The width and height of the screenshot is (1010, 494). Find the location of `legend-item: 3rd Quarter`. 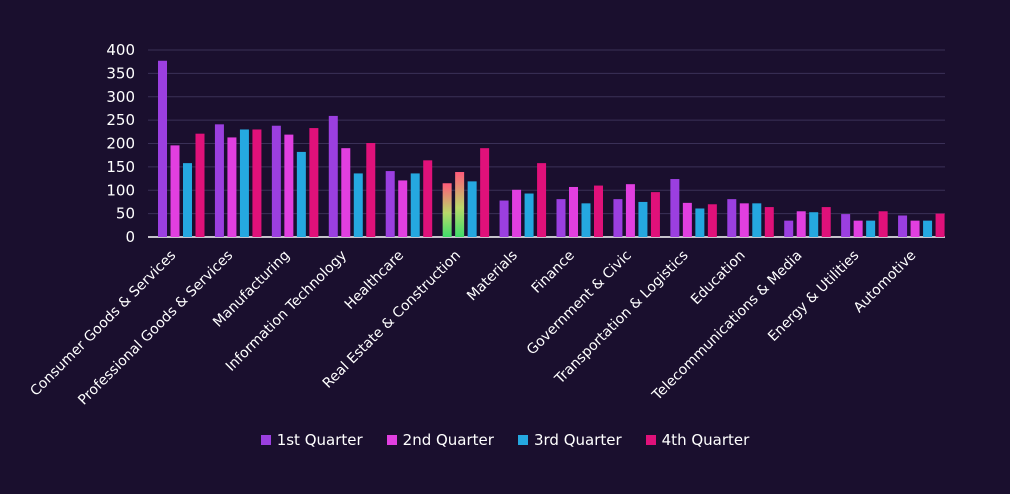

legend-item: 3rd Quarter is located at coordinates (569, 440).